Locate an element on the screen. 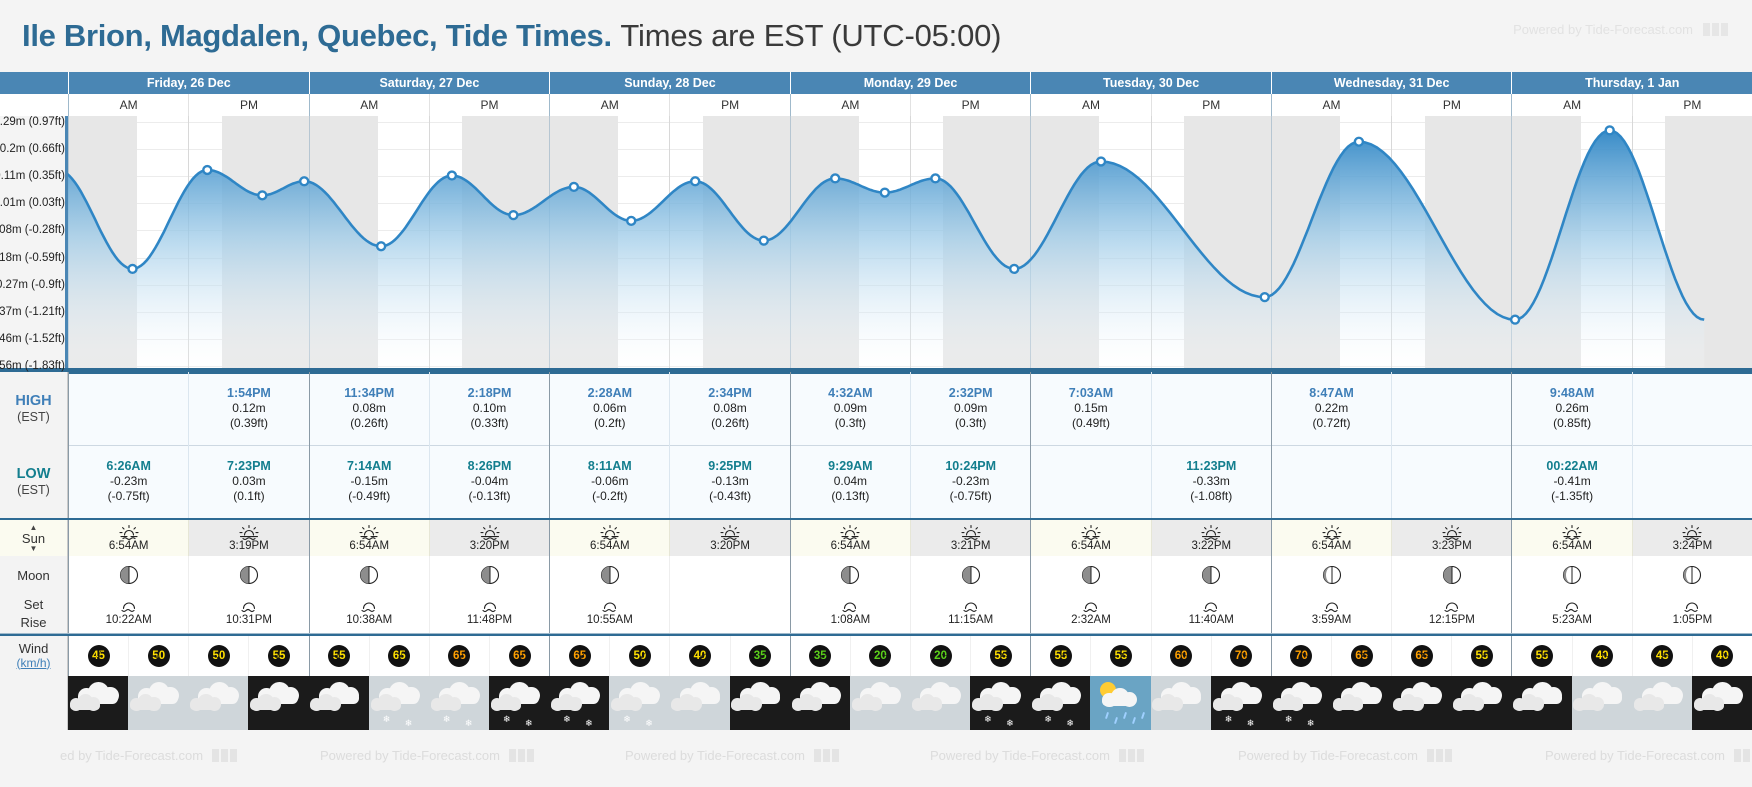  wind-cell: 60 ↑ is located at coordinates (1180, 656).